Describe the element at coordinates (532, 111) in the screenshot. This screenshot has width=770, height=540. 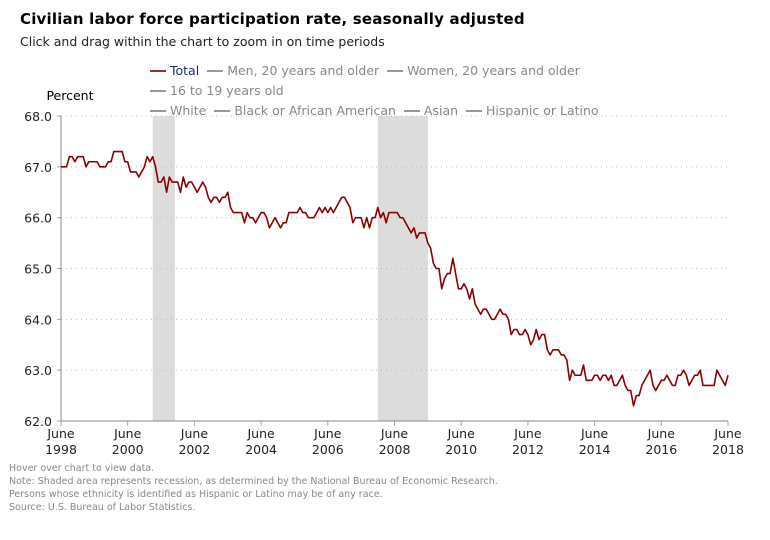
I see `legend-item-hispanic: Hispanic or Latino` at that location.